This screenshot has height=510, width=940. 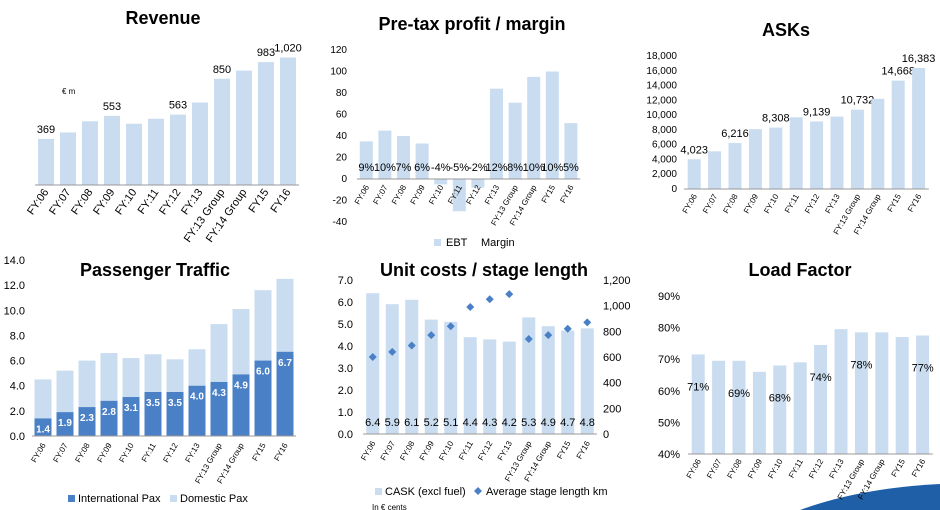 What do you see at coordinates (470, 423) in the screenshot?
I see `data-label: 4.4` at bounding box center [470, 423].